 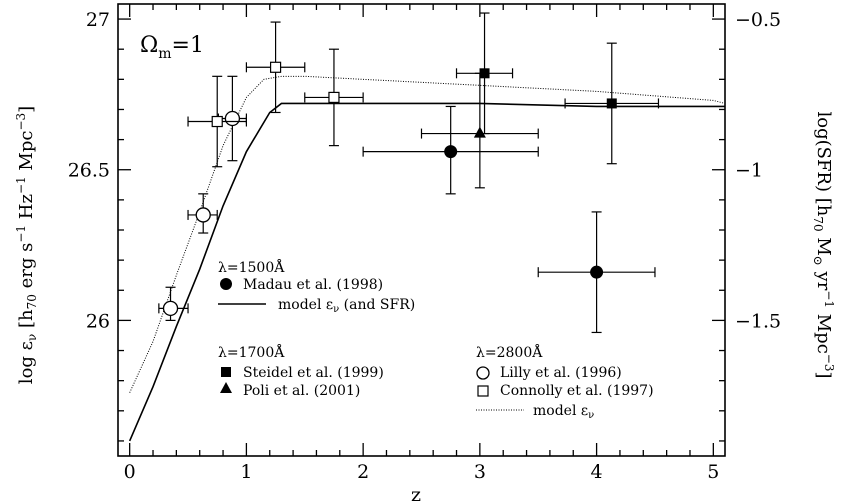 I want to click on x-tick-label: 2, so click(x=363, y=472).